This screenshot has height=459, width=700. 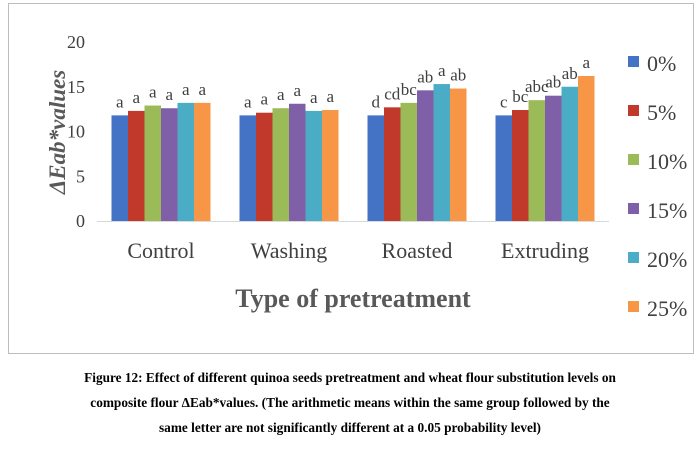 I want to click on legend-label: 25%, so click(x=667, y=308).